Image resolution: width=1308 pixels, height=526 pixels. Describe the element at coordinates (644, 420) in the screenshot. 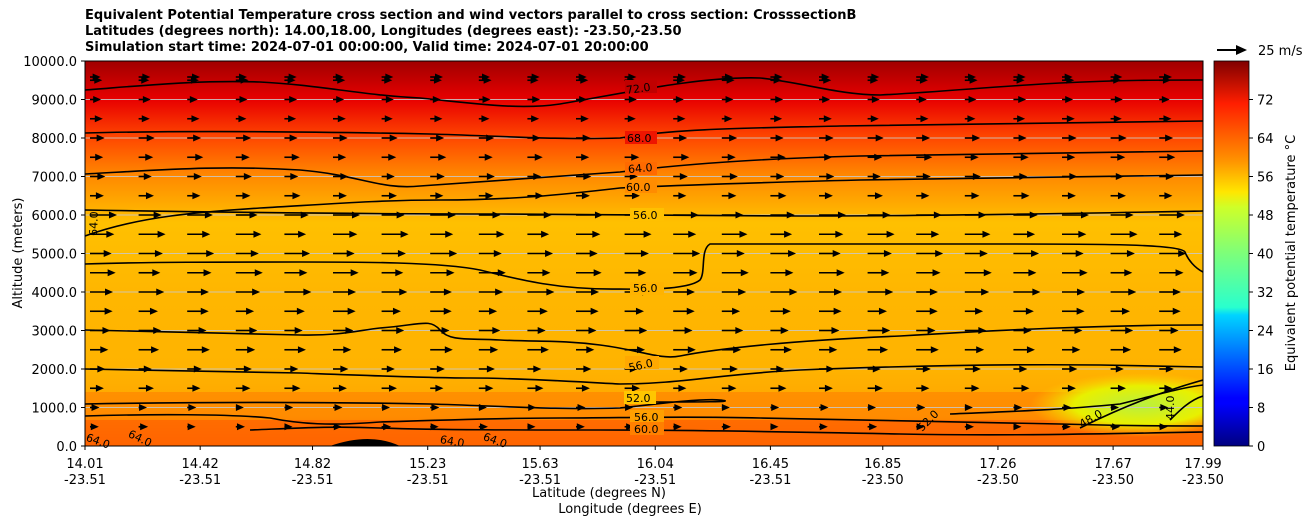

I see `contour-56-surface` at that location.